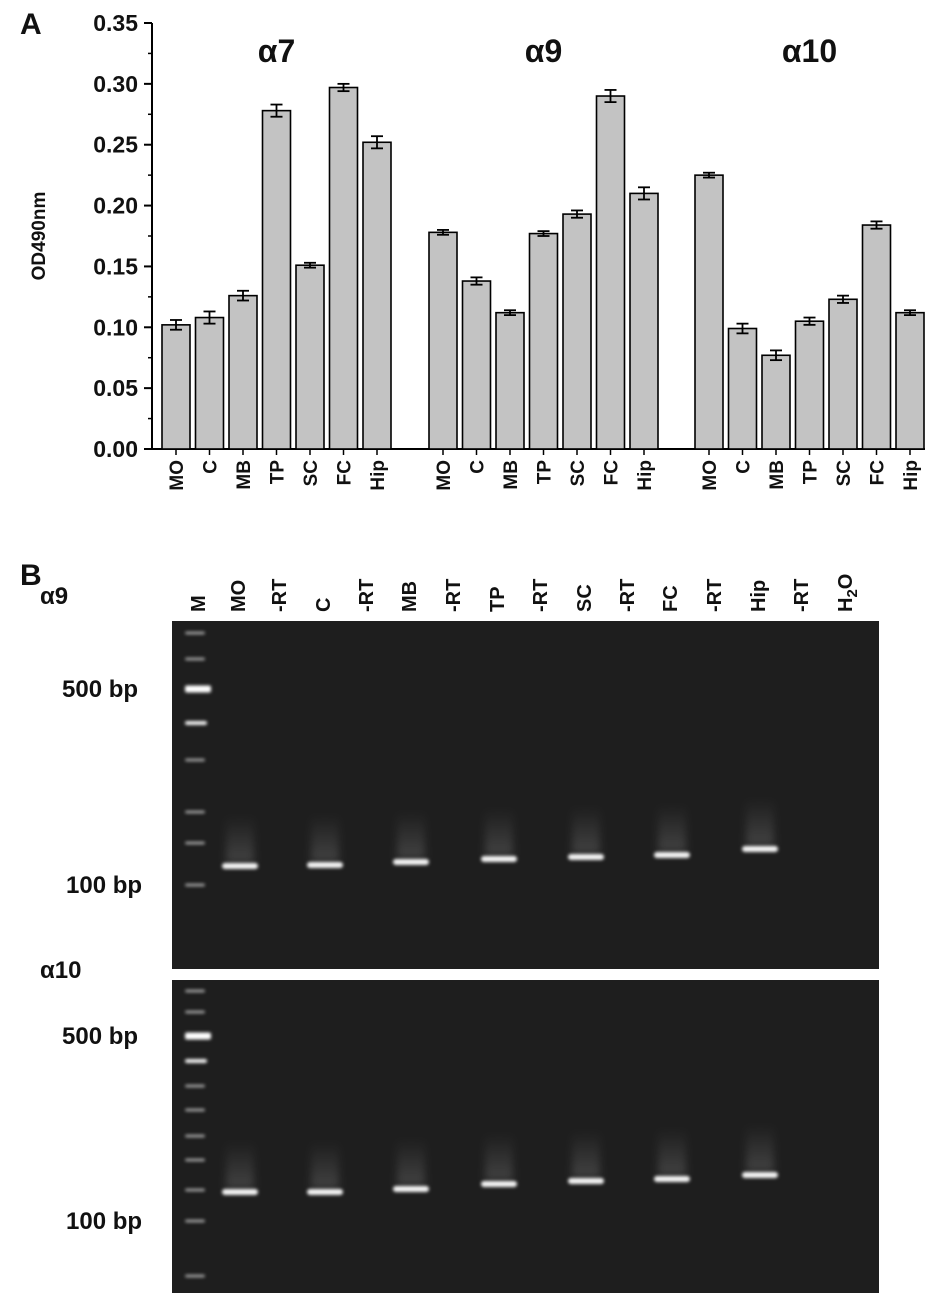 The width and height of the screenshot is (941, 1300). What do you see at coordinates (199, 603) in the screenshot?
I see `lane-label: M` at bounding box center [199, 603].